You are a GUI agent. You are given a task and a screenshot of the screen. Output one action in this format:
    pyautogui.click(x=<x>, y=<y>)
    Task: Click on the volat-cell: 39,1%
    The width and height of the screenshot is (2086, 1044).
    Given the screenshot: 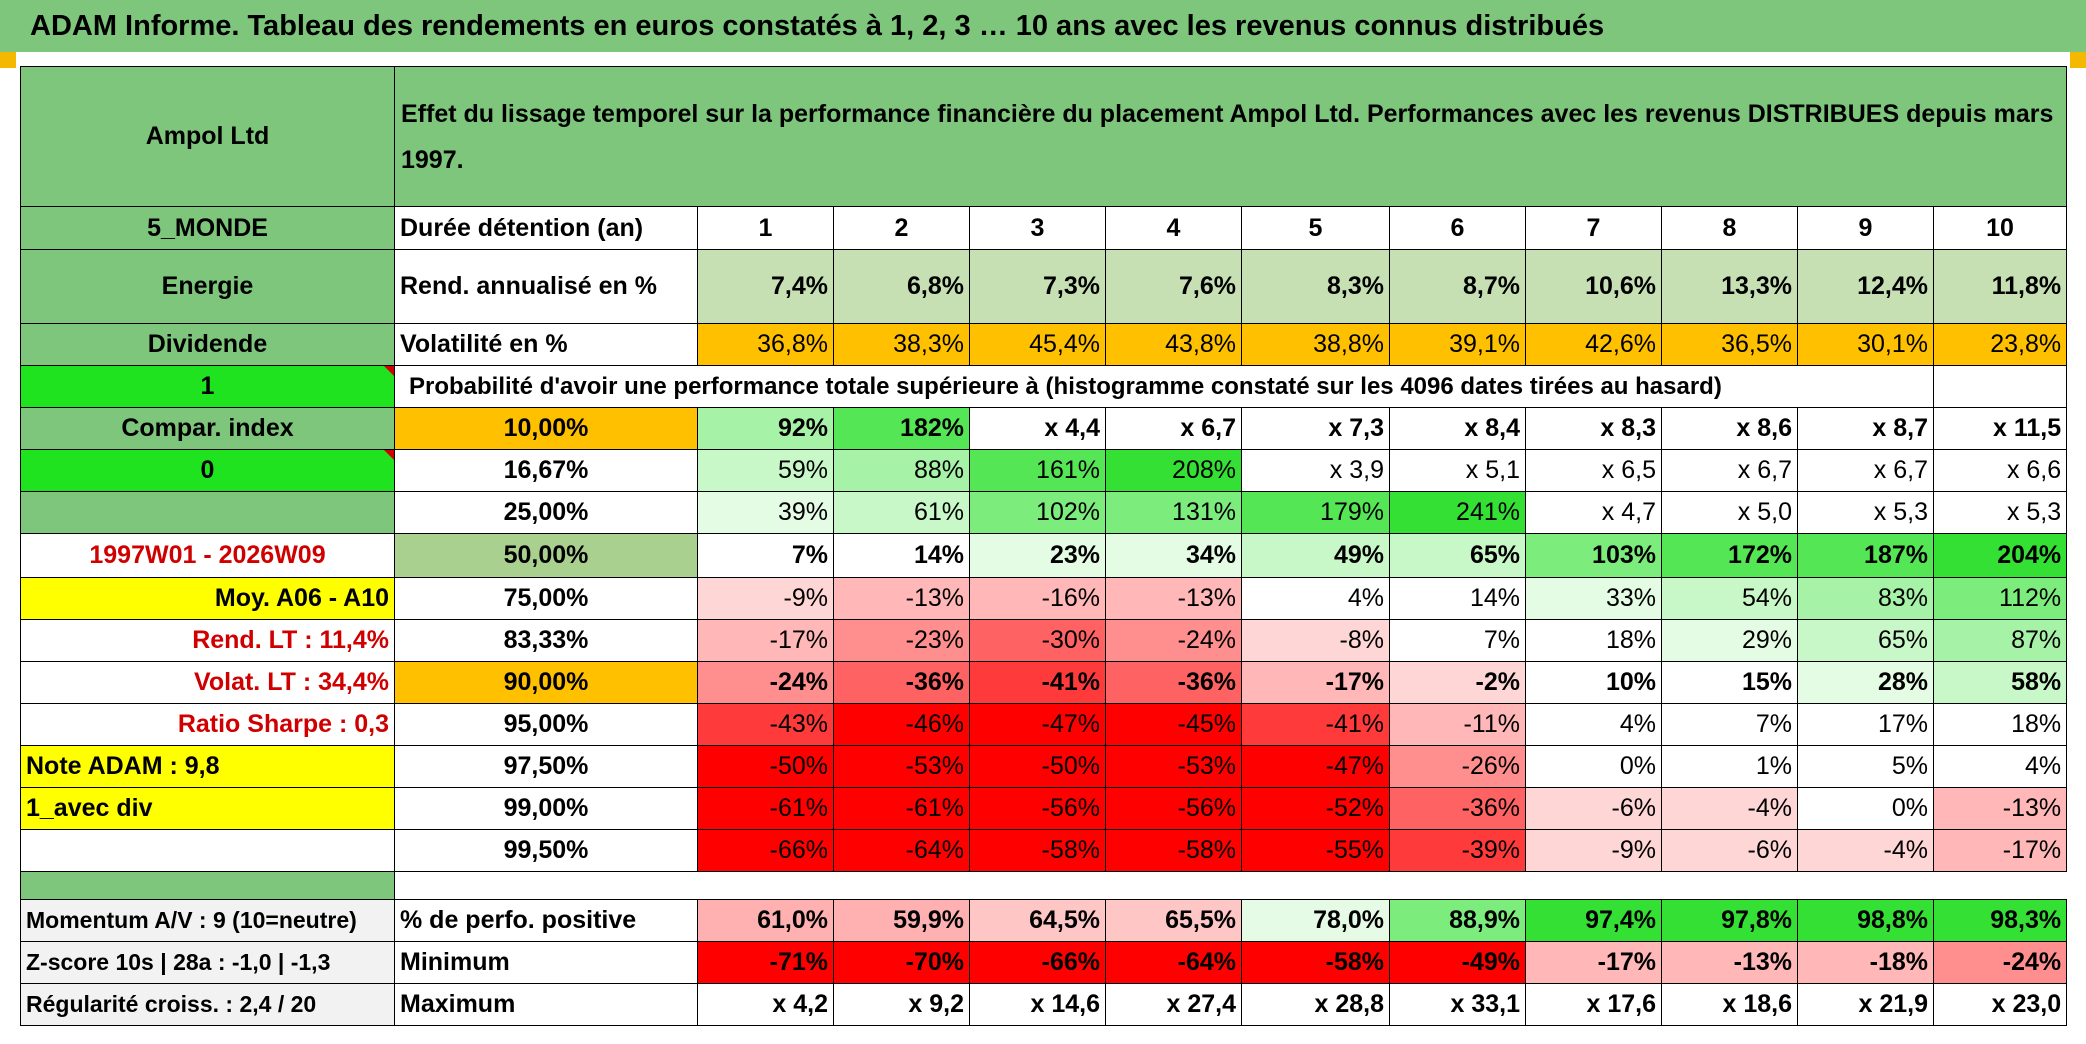 What is the action you would take?
    pyautogui.click(x=1457, y=344)
    